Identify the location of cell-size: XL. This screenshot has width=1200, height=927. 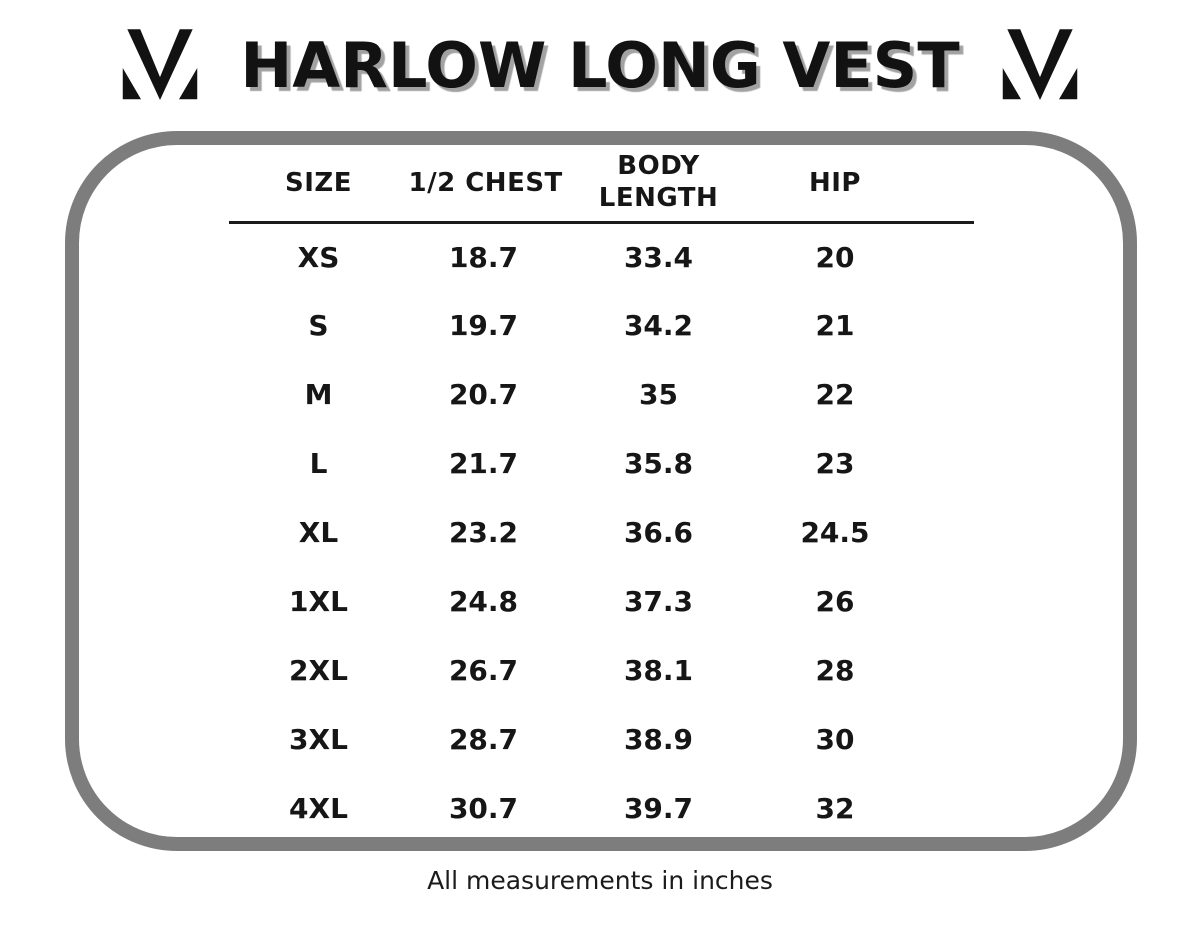
(318, 532).